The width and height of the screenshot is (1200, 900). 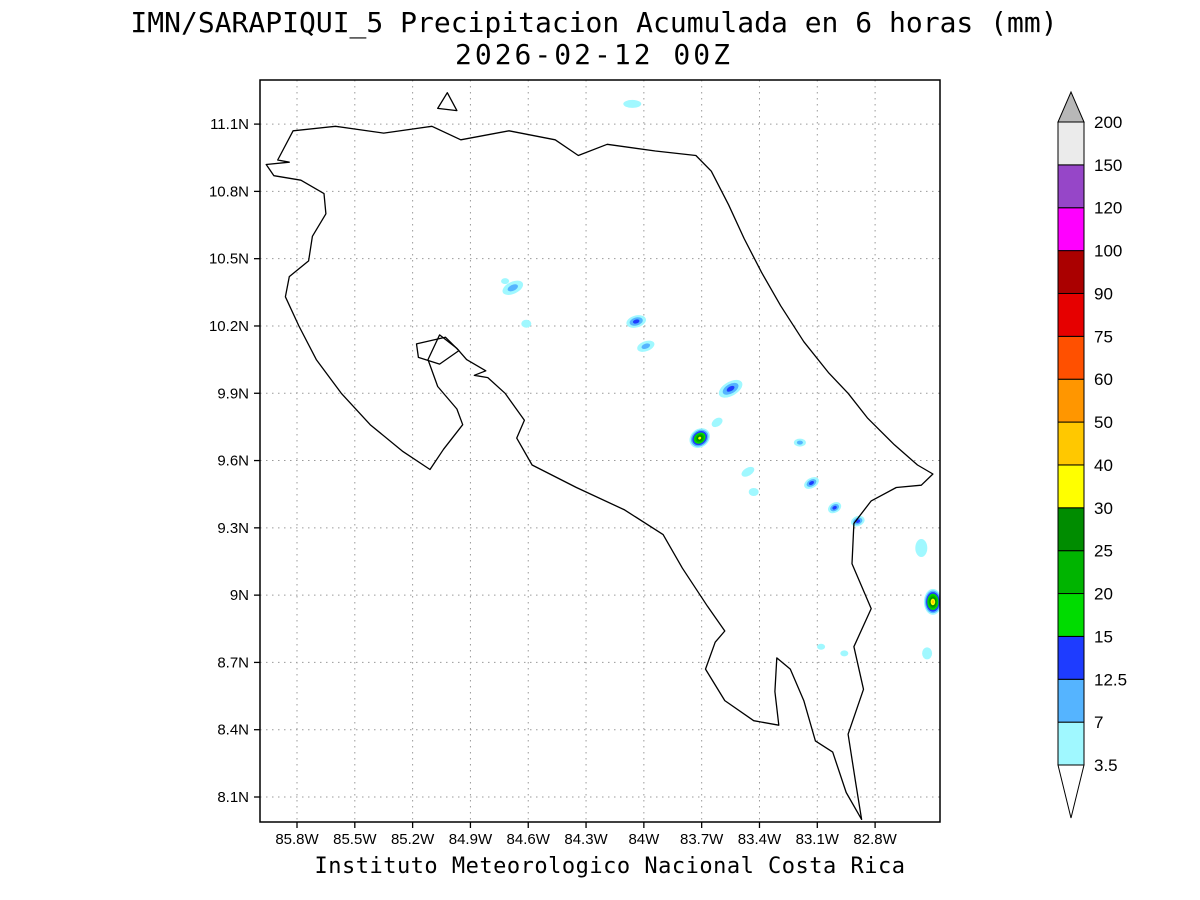 What do you see at coordinates (233, 662) in the screenshot?
I see `y-tick-label: 8.7N` at bounding box center [233, 662].